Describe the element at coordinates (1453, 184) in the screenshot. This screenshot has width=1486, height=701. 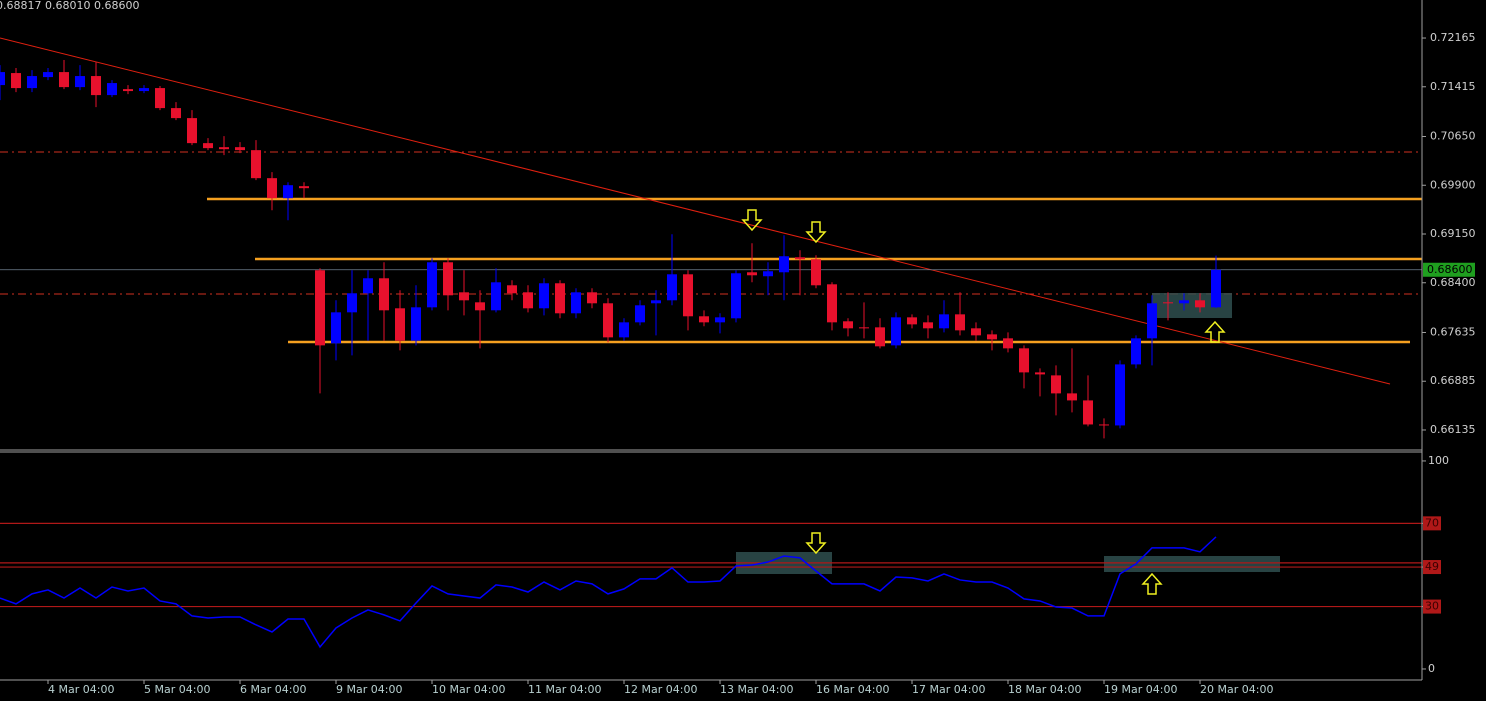
I see `y-tick-label: 0.69900` at that location.